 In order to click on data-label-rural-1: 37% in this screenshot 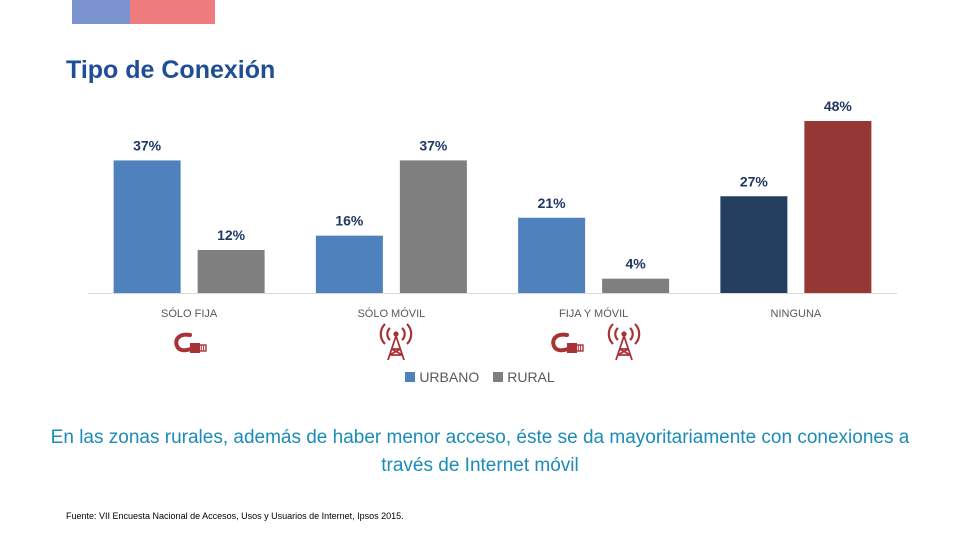, I will do `click(433, 145)`.